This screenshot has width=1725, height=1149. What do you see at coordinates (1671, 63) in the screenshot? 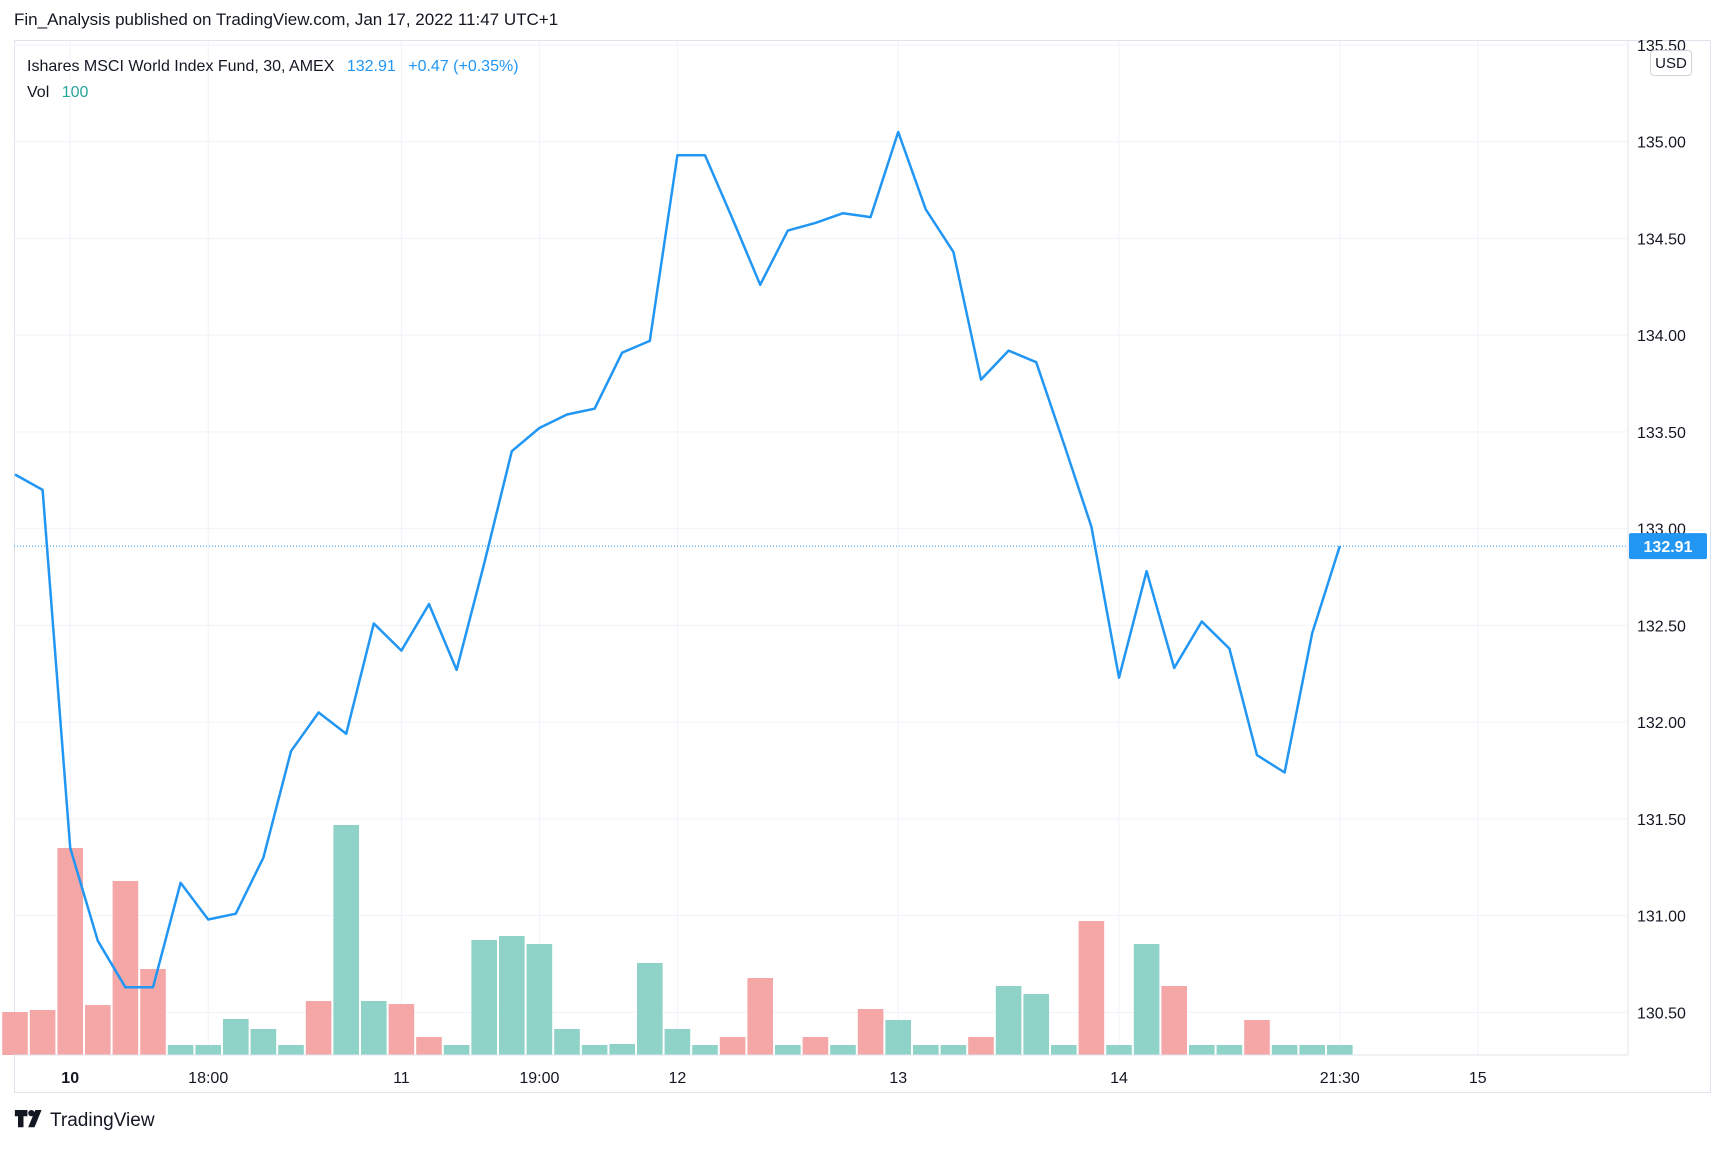
I see `currency-button: USD` at bounding box center [1671, 63].